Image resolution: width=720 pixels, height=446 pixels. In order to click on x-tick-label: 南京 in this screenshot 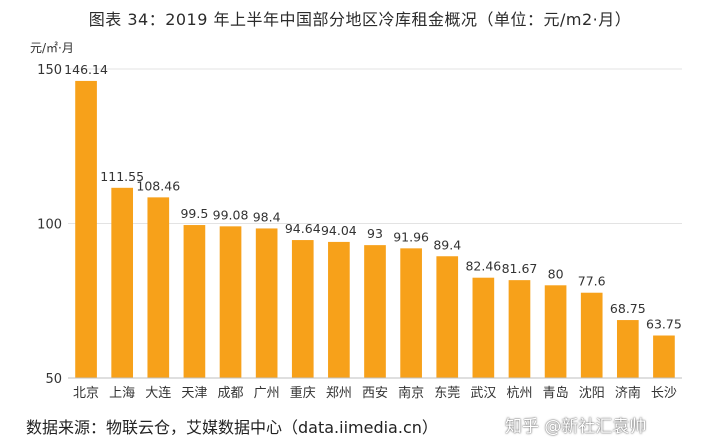, I will do `click(411, 393)`.